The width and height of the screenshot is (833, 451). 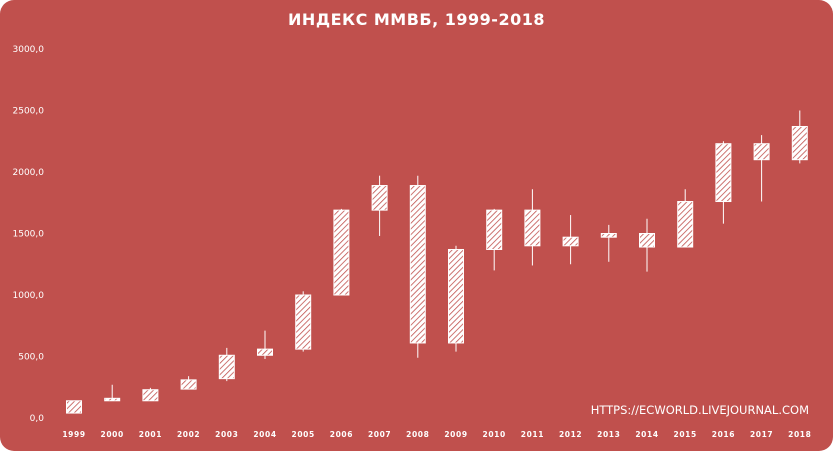 I want to click on x-tick-label: 2000, so click(x=112, y=434).